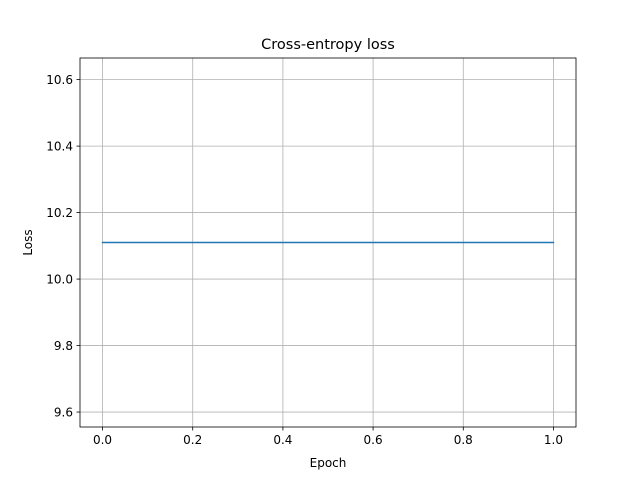 Image resolution: width=640 pixels, height=480 pixels. What do you see at coordinates (328, 45) in the screenshot?
I see `chart-title: Cross-entropy loss` at bounding box center [328, 45].